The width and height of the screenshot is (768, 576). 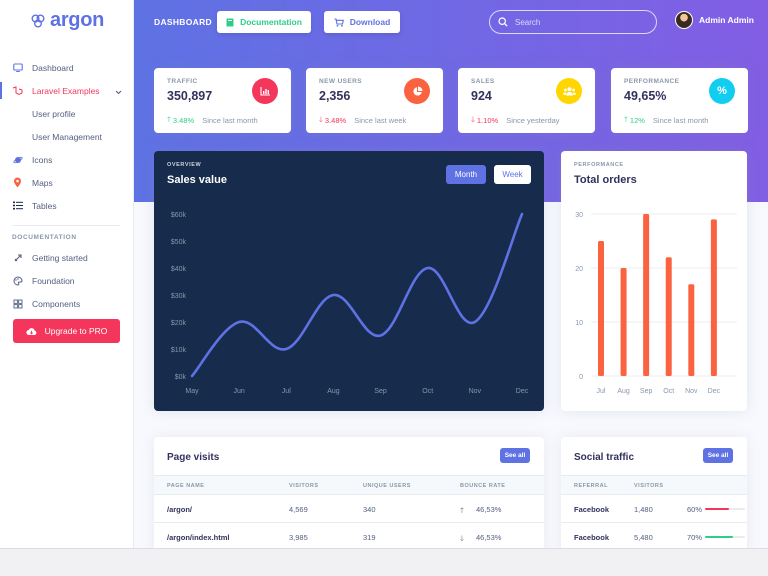 What do you see at coordinates (17, 280) in the screenshot?
I see `palette-icon` at bounding box center [17, 280].